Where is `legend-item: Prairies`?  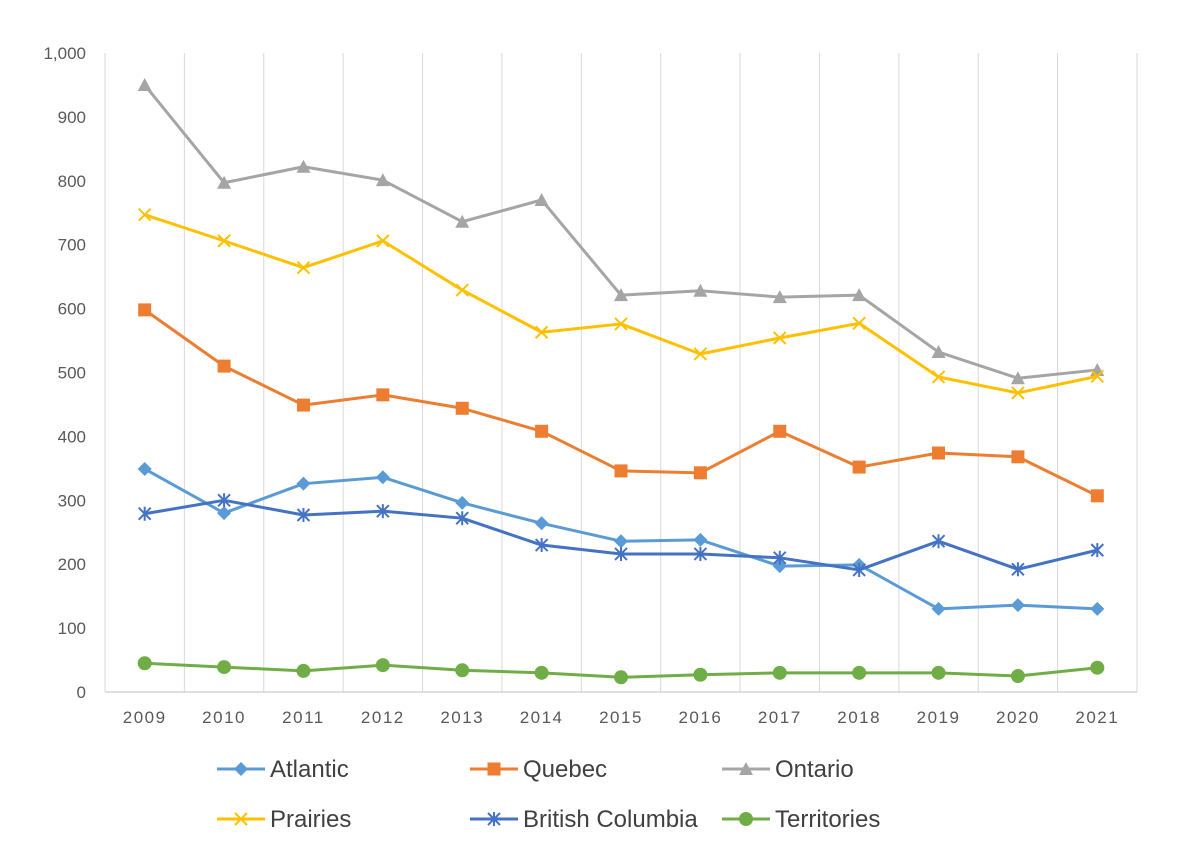
legend-item: Prairies is located at coordinates (284, 819).